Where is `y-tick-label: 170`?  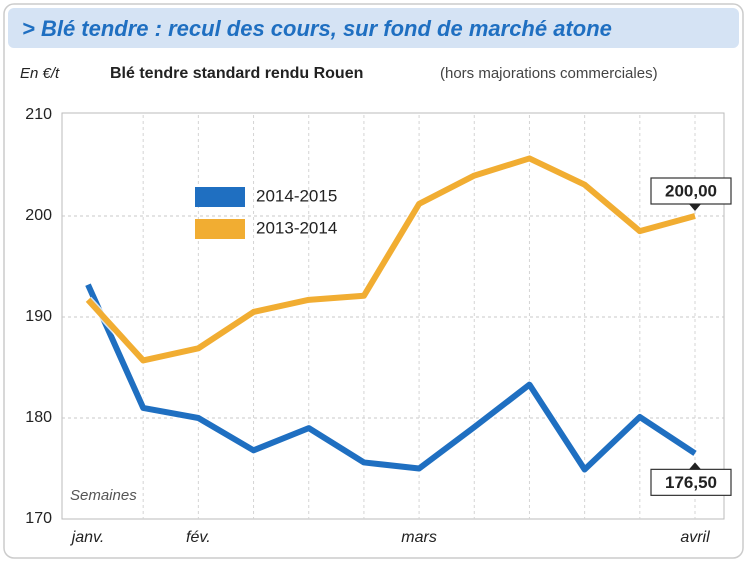 y-tick-label: 170 is located at coordinates (38, 518).